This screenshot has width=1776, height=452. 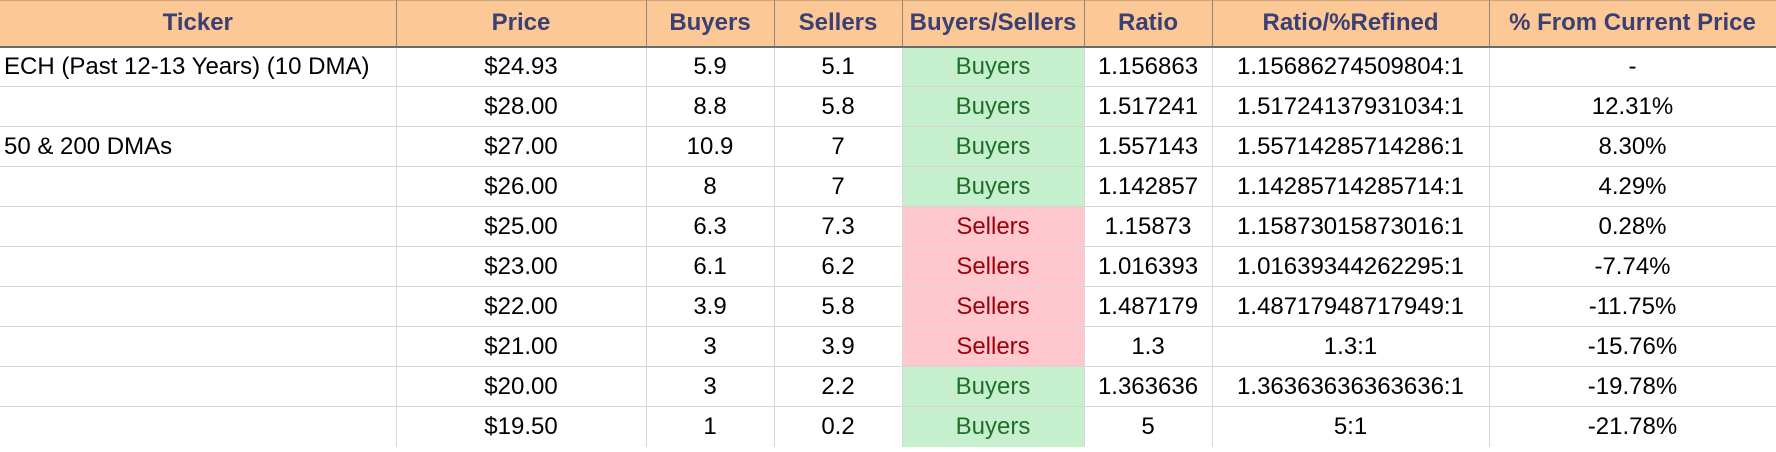 I want to click on price-cell: $24.93, so click(x=521, y=66).